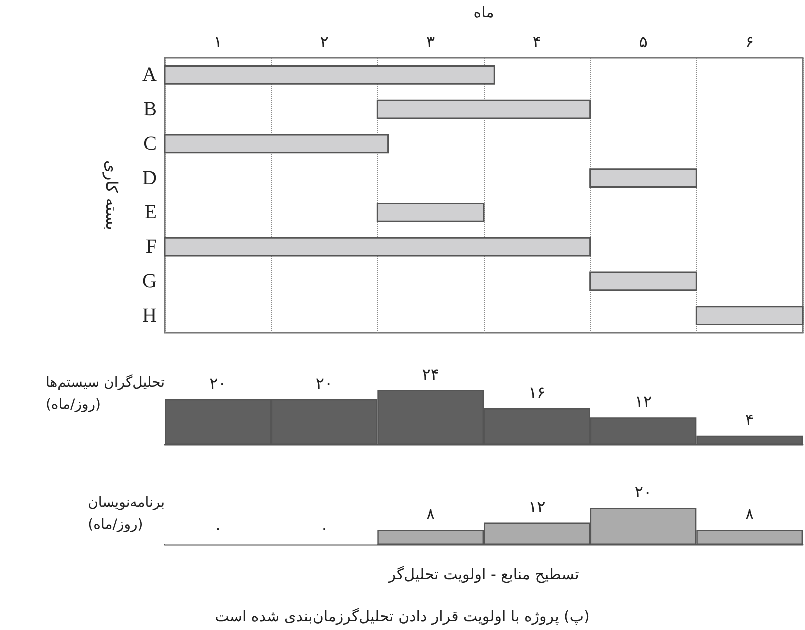 Image resolution: width=805 pixels, height=630 pixels. I want to click on y-axis-title: تحلیل‌گران سیستم‌ها (روز/ماه), so click(106, 393).